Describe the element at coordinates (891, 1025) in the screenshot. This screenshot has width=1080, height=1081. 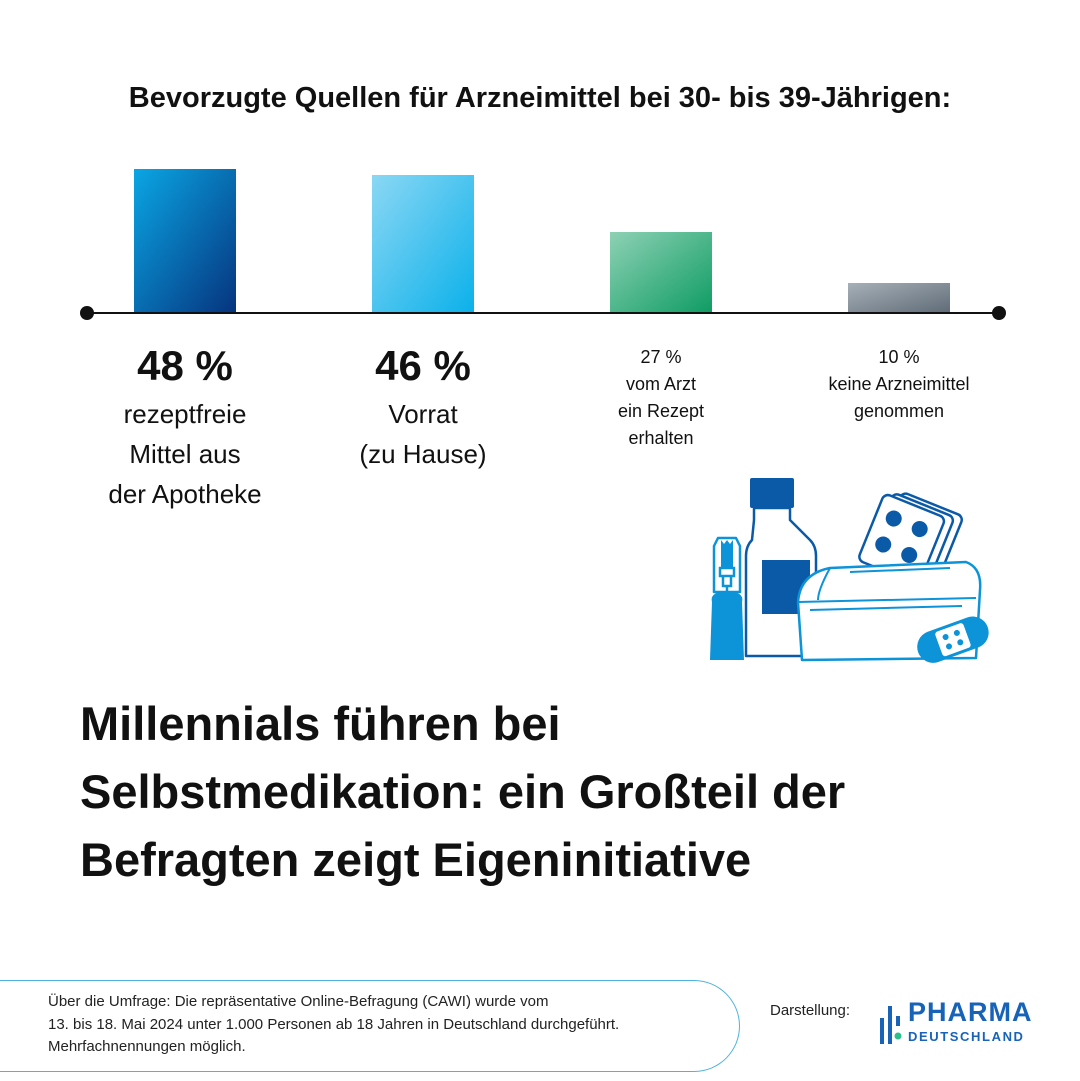
I see `logo-mark-icon` at that location.